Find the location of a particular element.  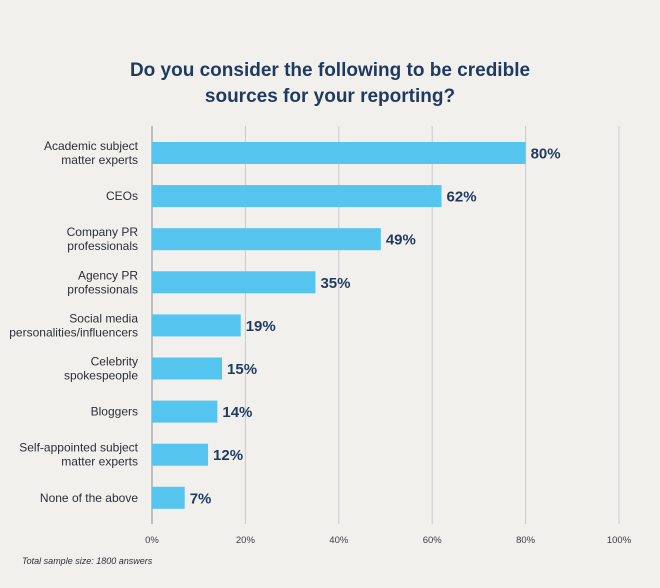

category-label: Company PR professionals is located at coordinates (103, 239).